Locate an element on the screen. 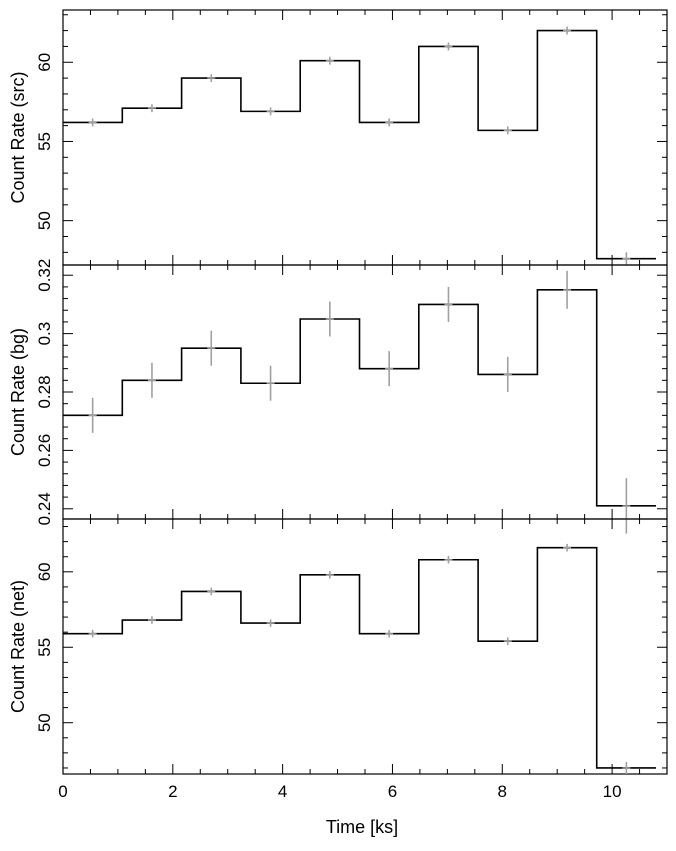 This screenshot has width=676, height=851. y-tick-label: 0.32 is located at coordinates (44, 275).